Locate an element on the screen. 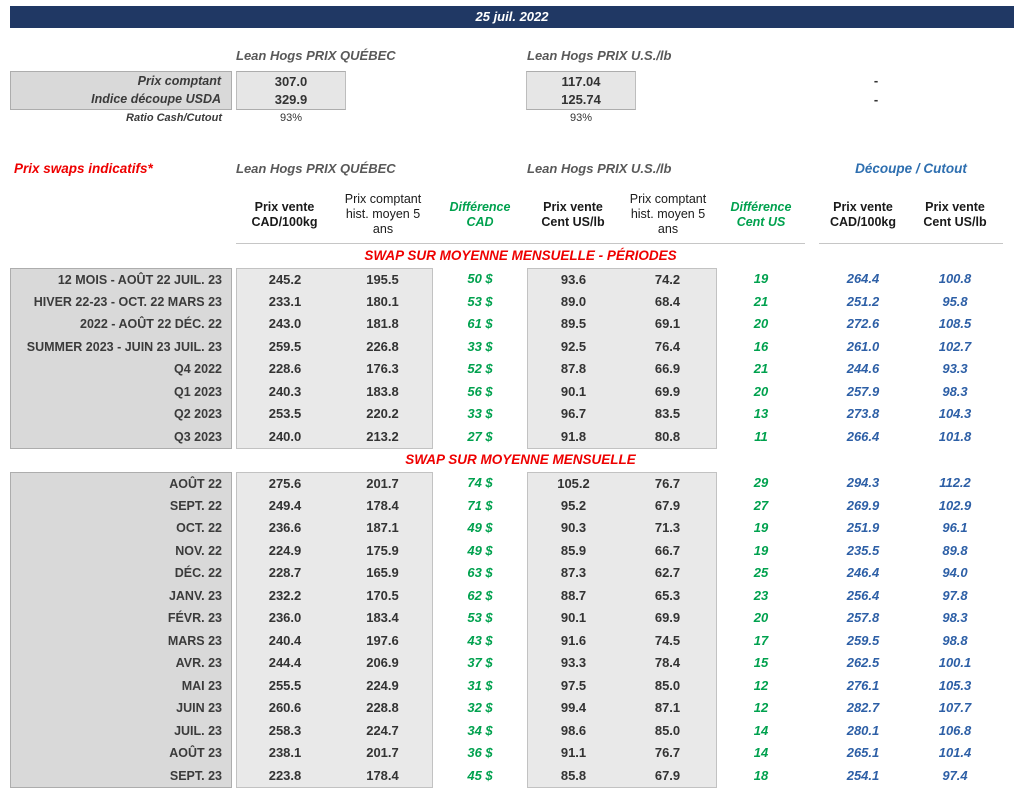 The image size is (1024, 797). hist-us-cell: 78.4 is located at coordinates (668, 663).